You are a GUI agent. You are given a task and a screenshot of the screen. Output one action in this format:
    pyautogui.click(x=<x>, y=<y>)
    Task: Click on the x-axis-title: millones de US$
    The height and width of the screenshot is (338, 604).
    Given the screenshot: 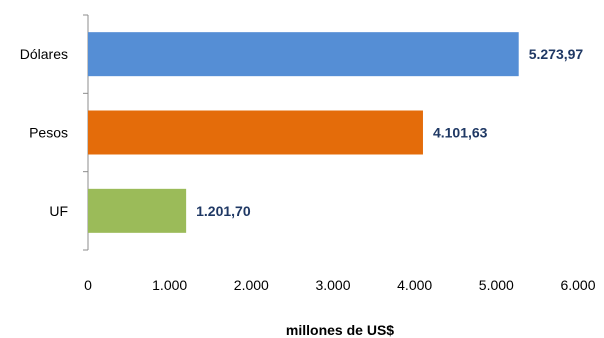 What is the action you would take?
    pyautogui.click(x=340, y=330)
    